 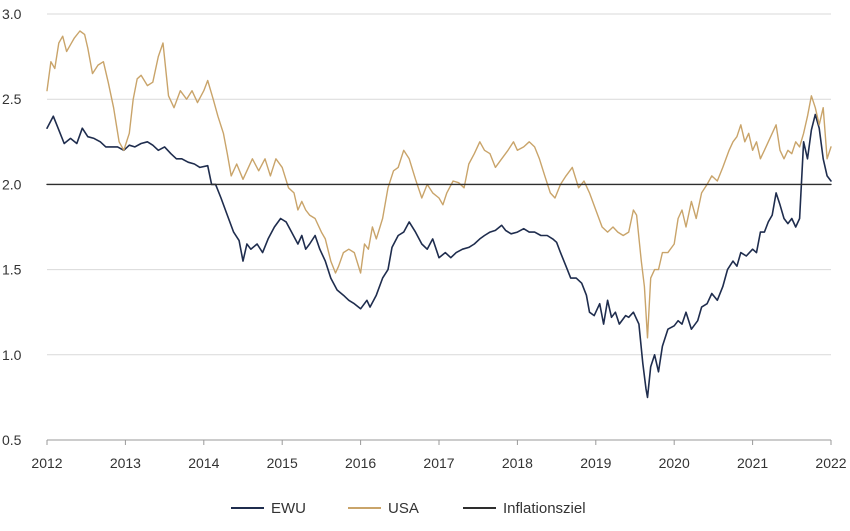 What do you see at coordinates (288, 508) in the screenshot?
I see `legend-label: EWU` at bounding box center [288, 508].